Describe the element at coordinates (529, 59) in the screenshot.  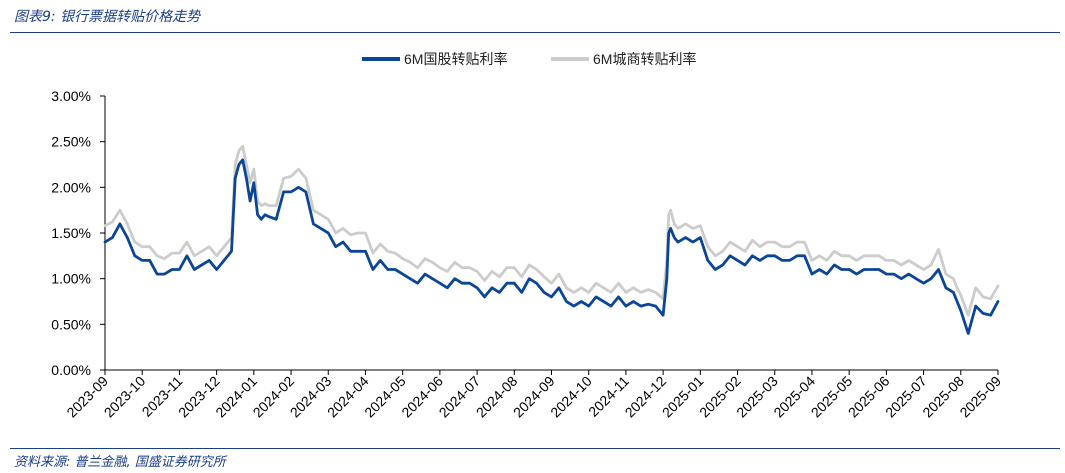
I see `legend: 6M国股转贴利率 6M城商转贴利率` at that location.